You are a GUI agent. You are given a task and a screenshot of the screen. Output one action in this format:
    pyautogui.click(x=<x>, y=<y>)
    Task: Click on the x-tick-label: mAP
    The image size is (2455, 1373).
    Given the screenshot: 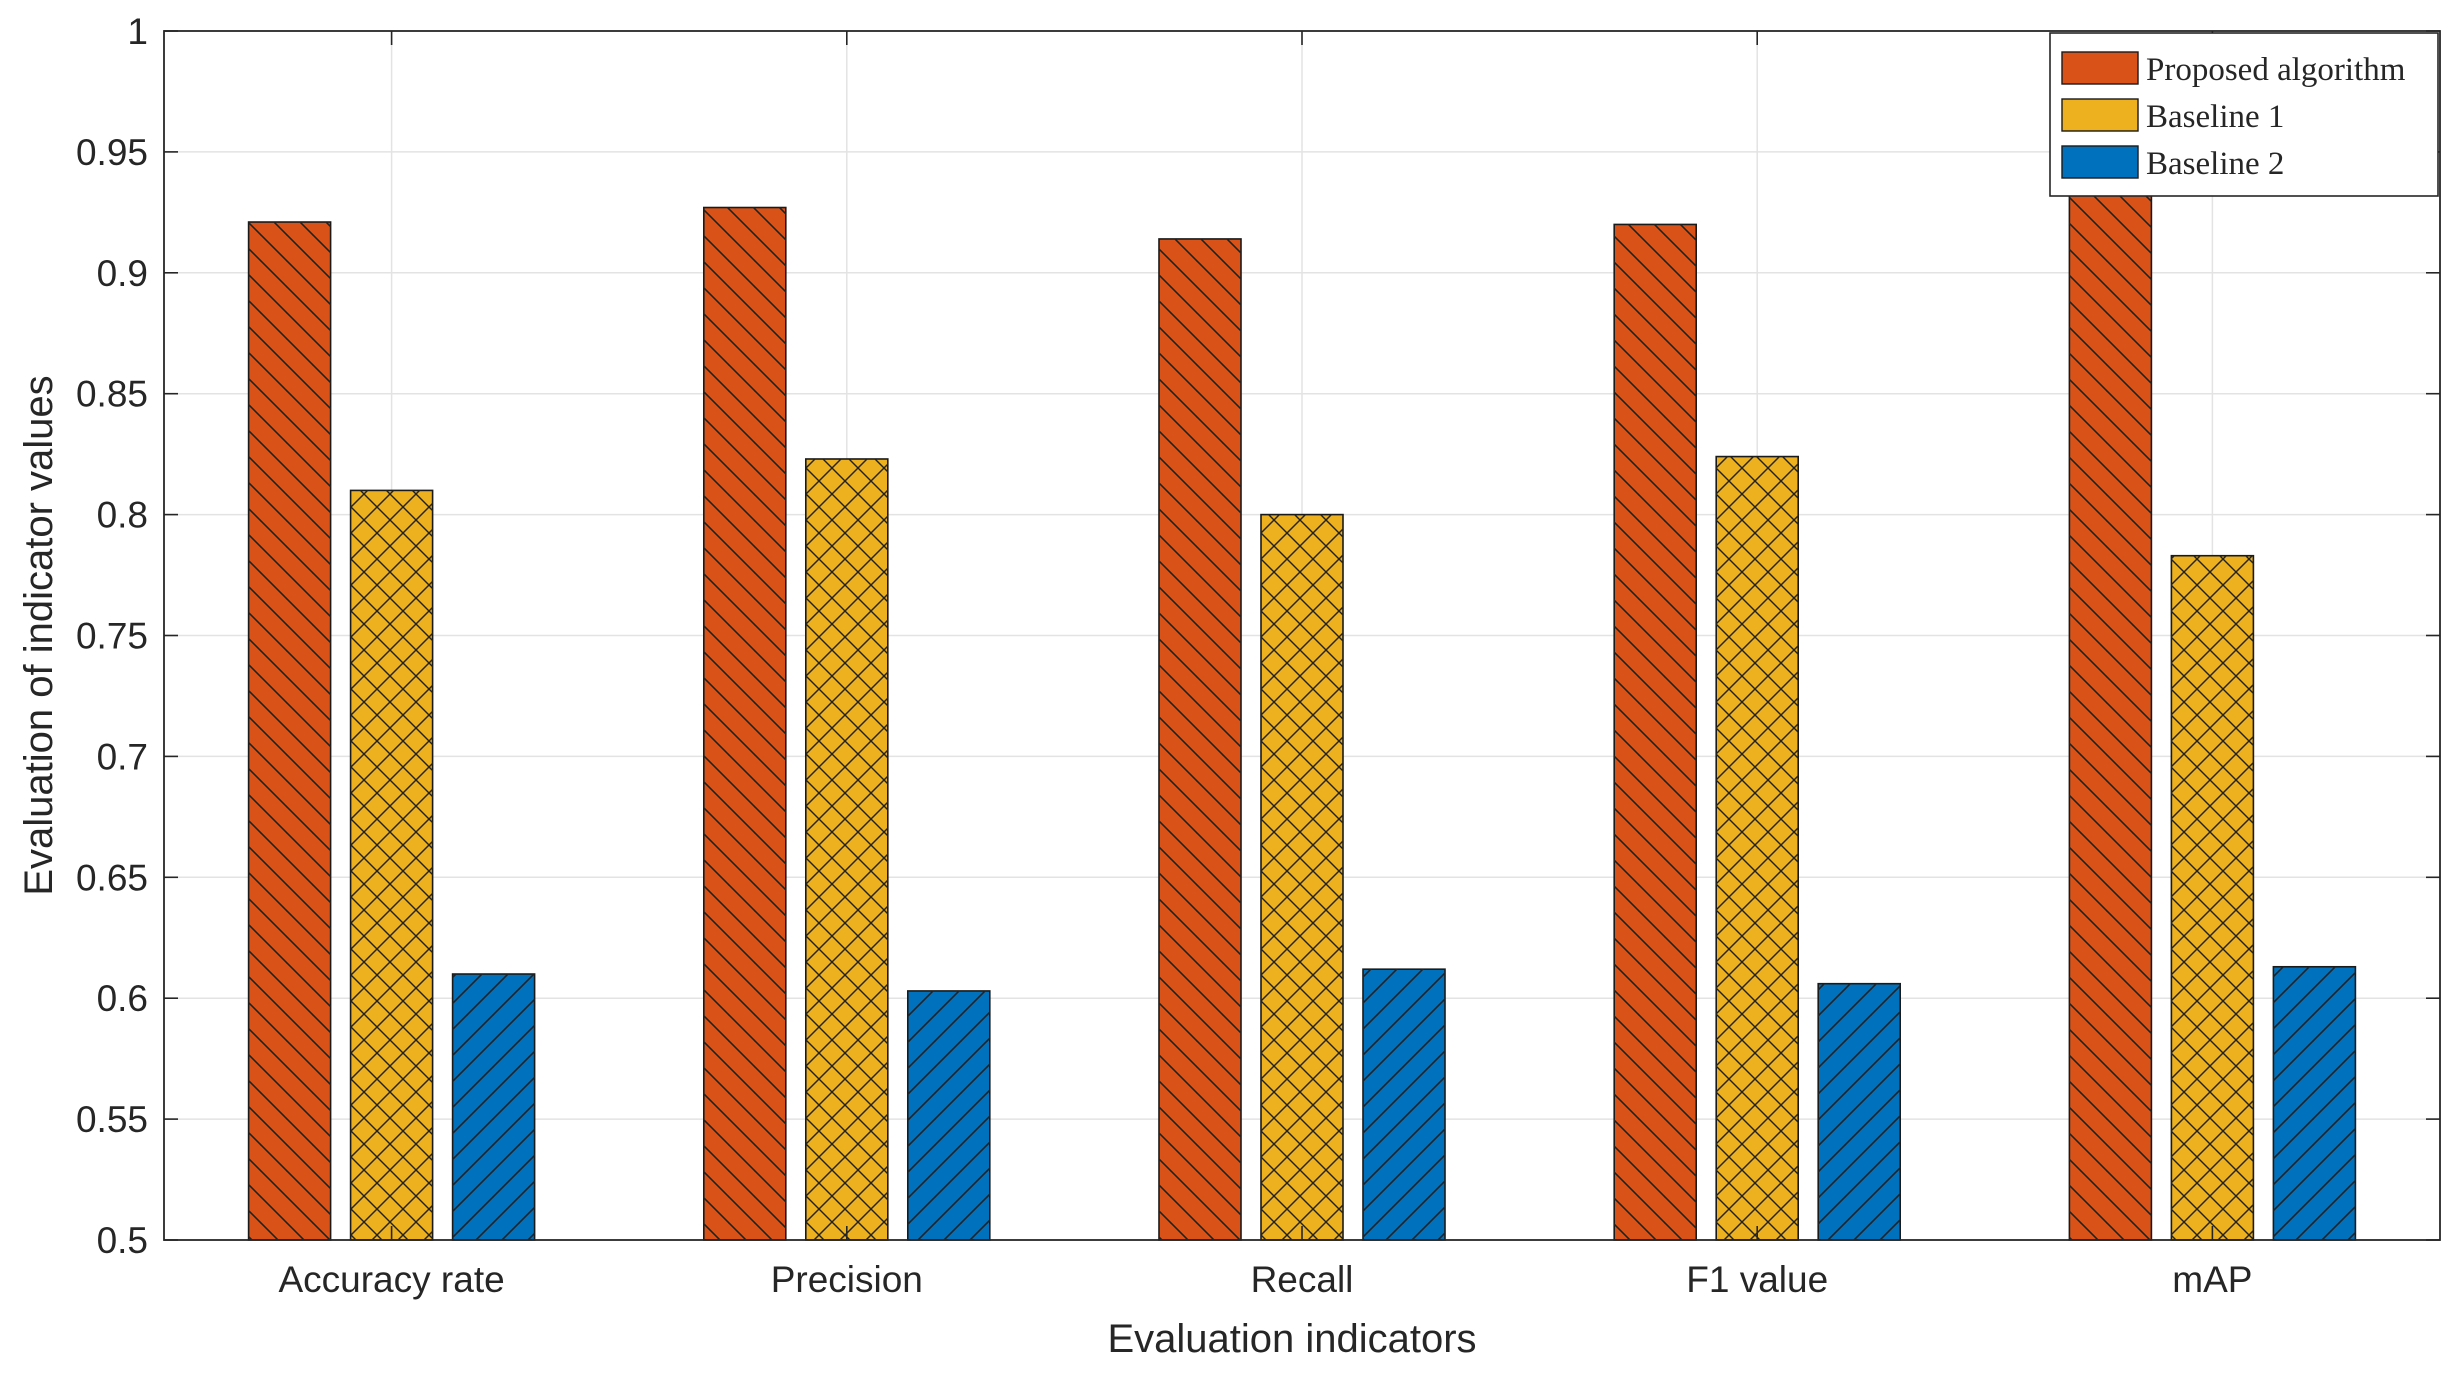 What is the action you would take?
    pyautogui.click(x=2212, y=1279)
    